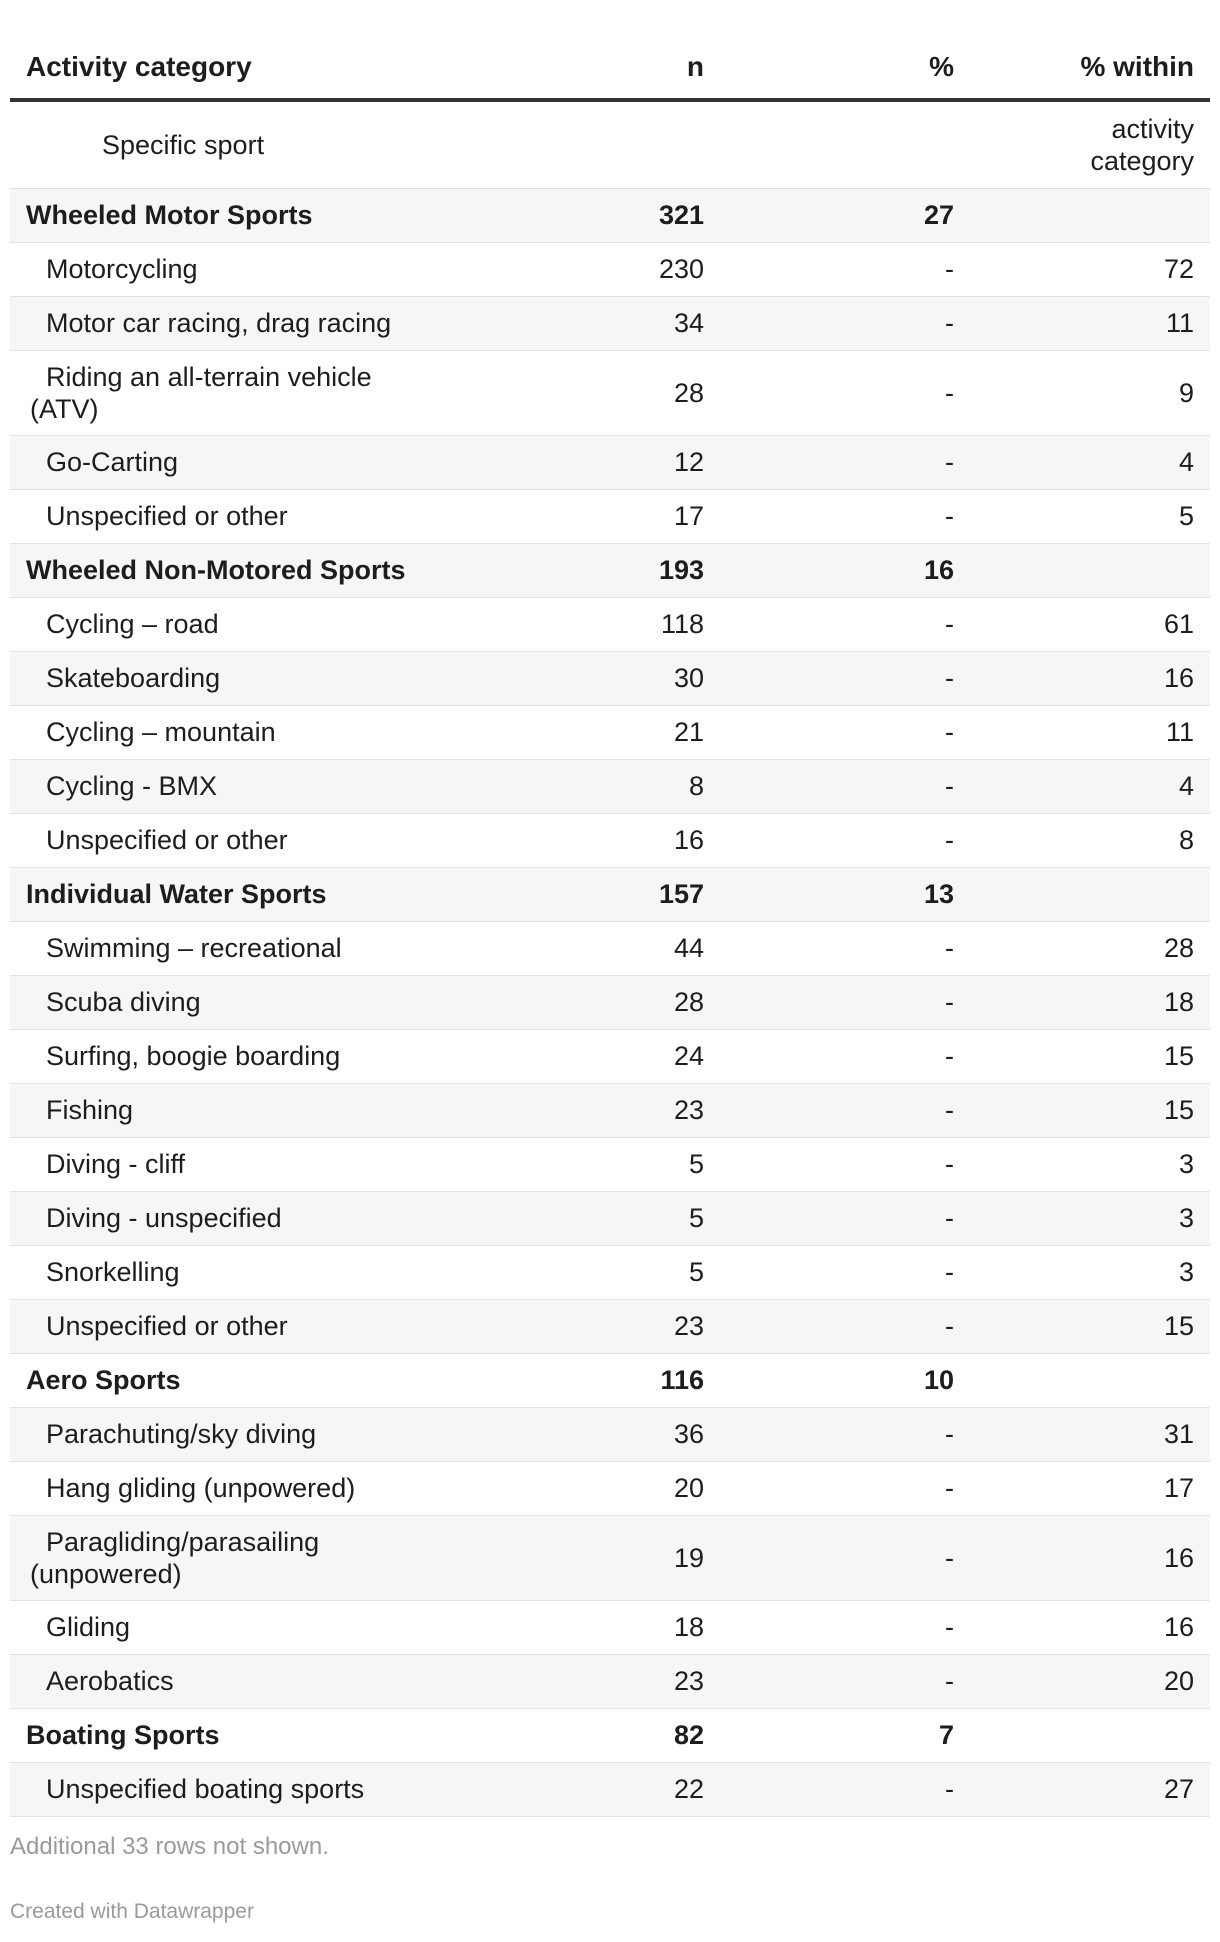 This screenshot has width=1220, height=1942. I want to click on col-header-activity-category: Activity category, so click(230, 69).